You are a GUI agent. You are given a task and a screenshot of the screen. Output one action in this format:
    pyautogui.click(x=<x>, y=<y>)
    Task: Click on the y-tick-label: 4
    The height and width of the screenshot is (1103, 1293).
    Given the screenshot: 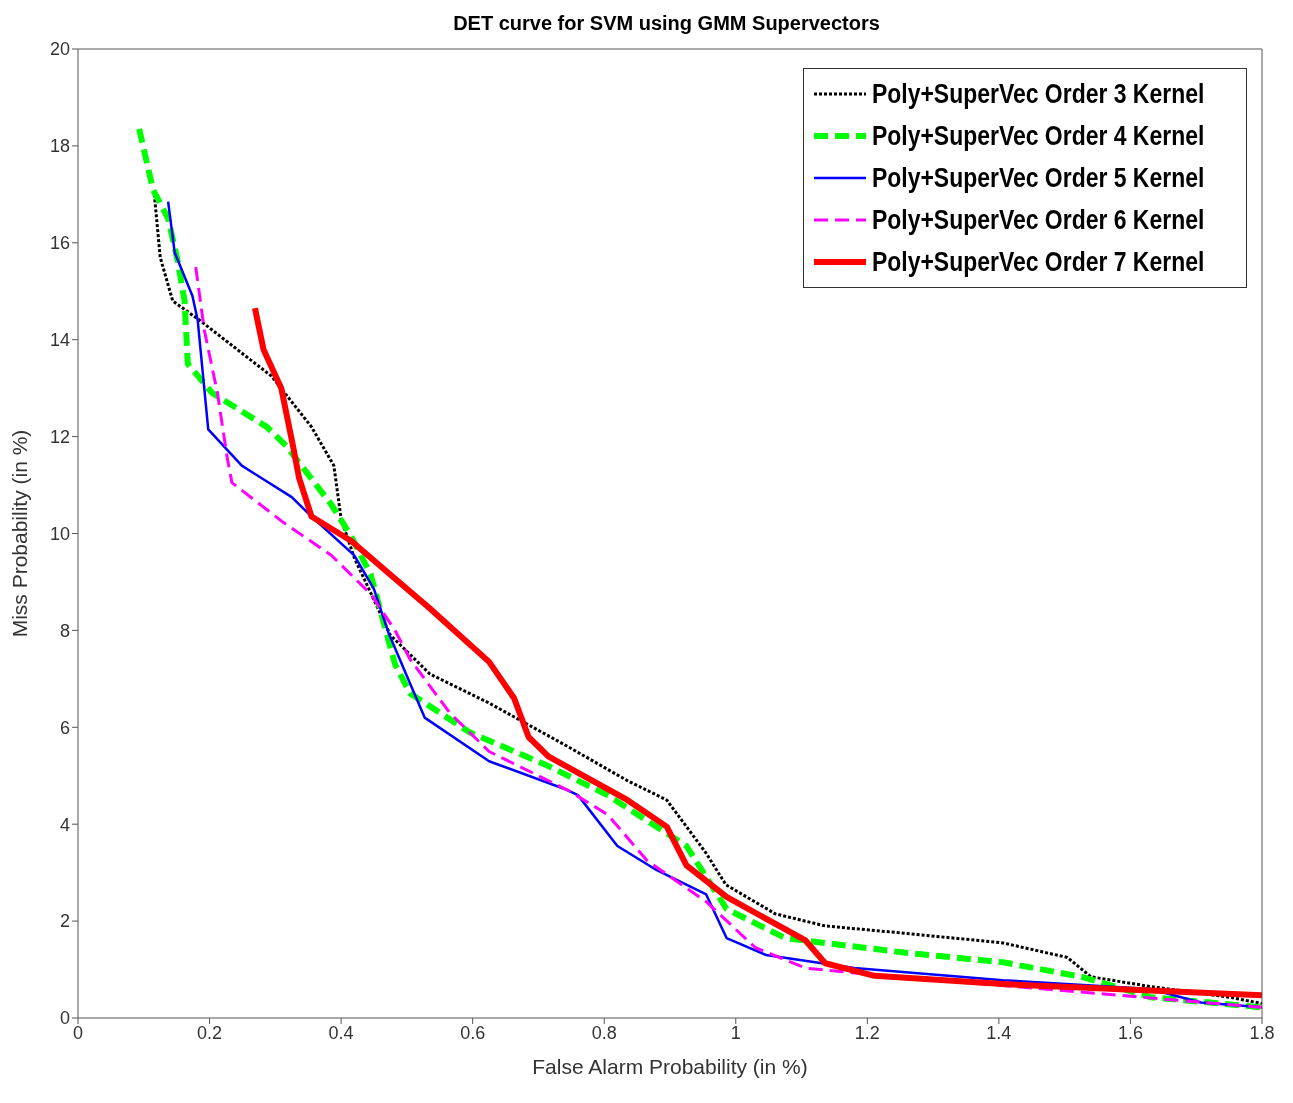 What is the action you would take?
    pyautogui.click(x=64, y=824)
    